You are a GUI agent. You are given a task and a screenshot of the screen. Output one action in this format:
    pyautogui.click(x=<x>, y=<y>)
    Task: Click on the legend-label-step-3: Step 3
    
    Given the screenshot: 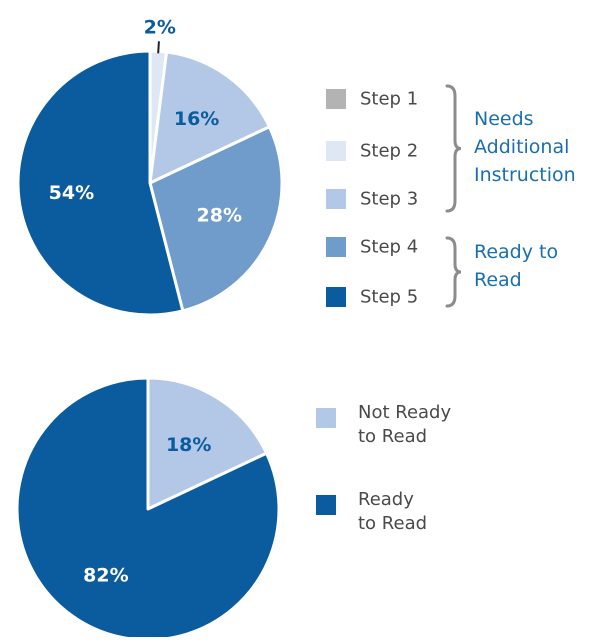 What is the action you would take?
    pyautogui.click(x=389, y=199)
    